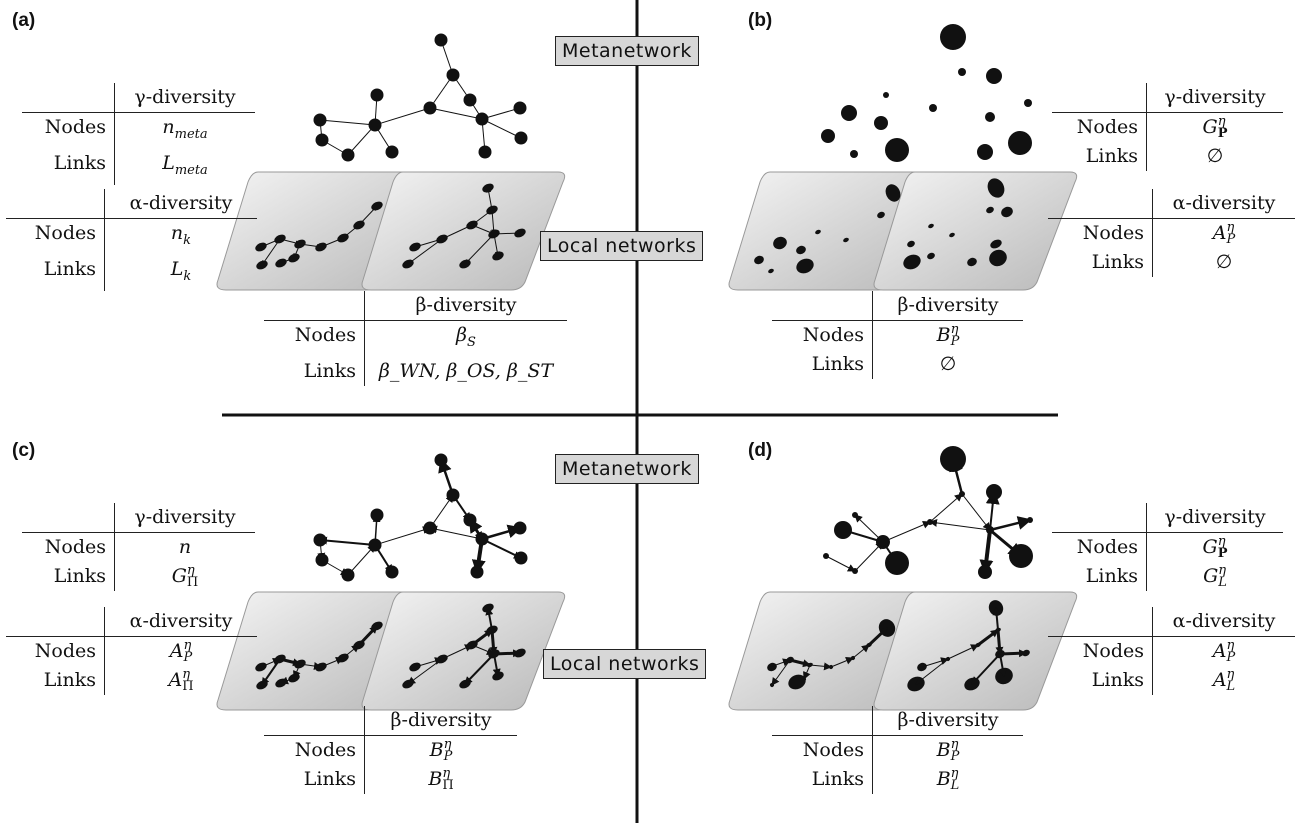  Describe the element at coordinates (188, 686) in the screenshot. I see `value-c-alpha-links-sub: Π` at that location.